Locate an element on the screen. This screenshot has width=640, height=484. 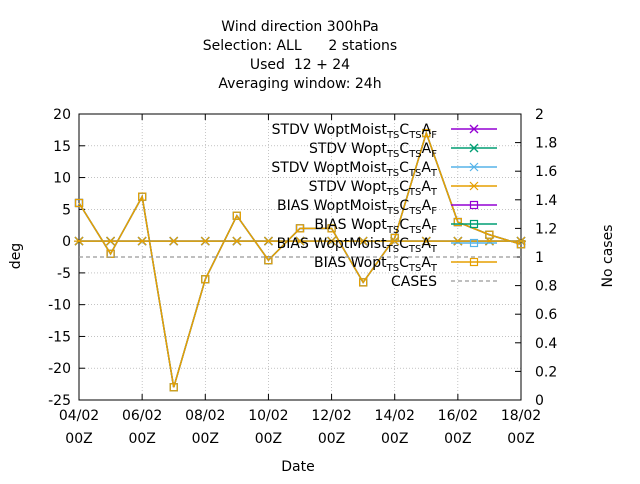
legend-item: STDV WoptMoistTSCTSAF is located at coordinates (384, 131).